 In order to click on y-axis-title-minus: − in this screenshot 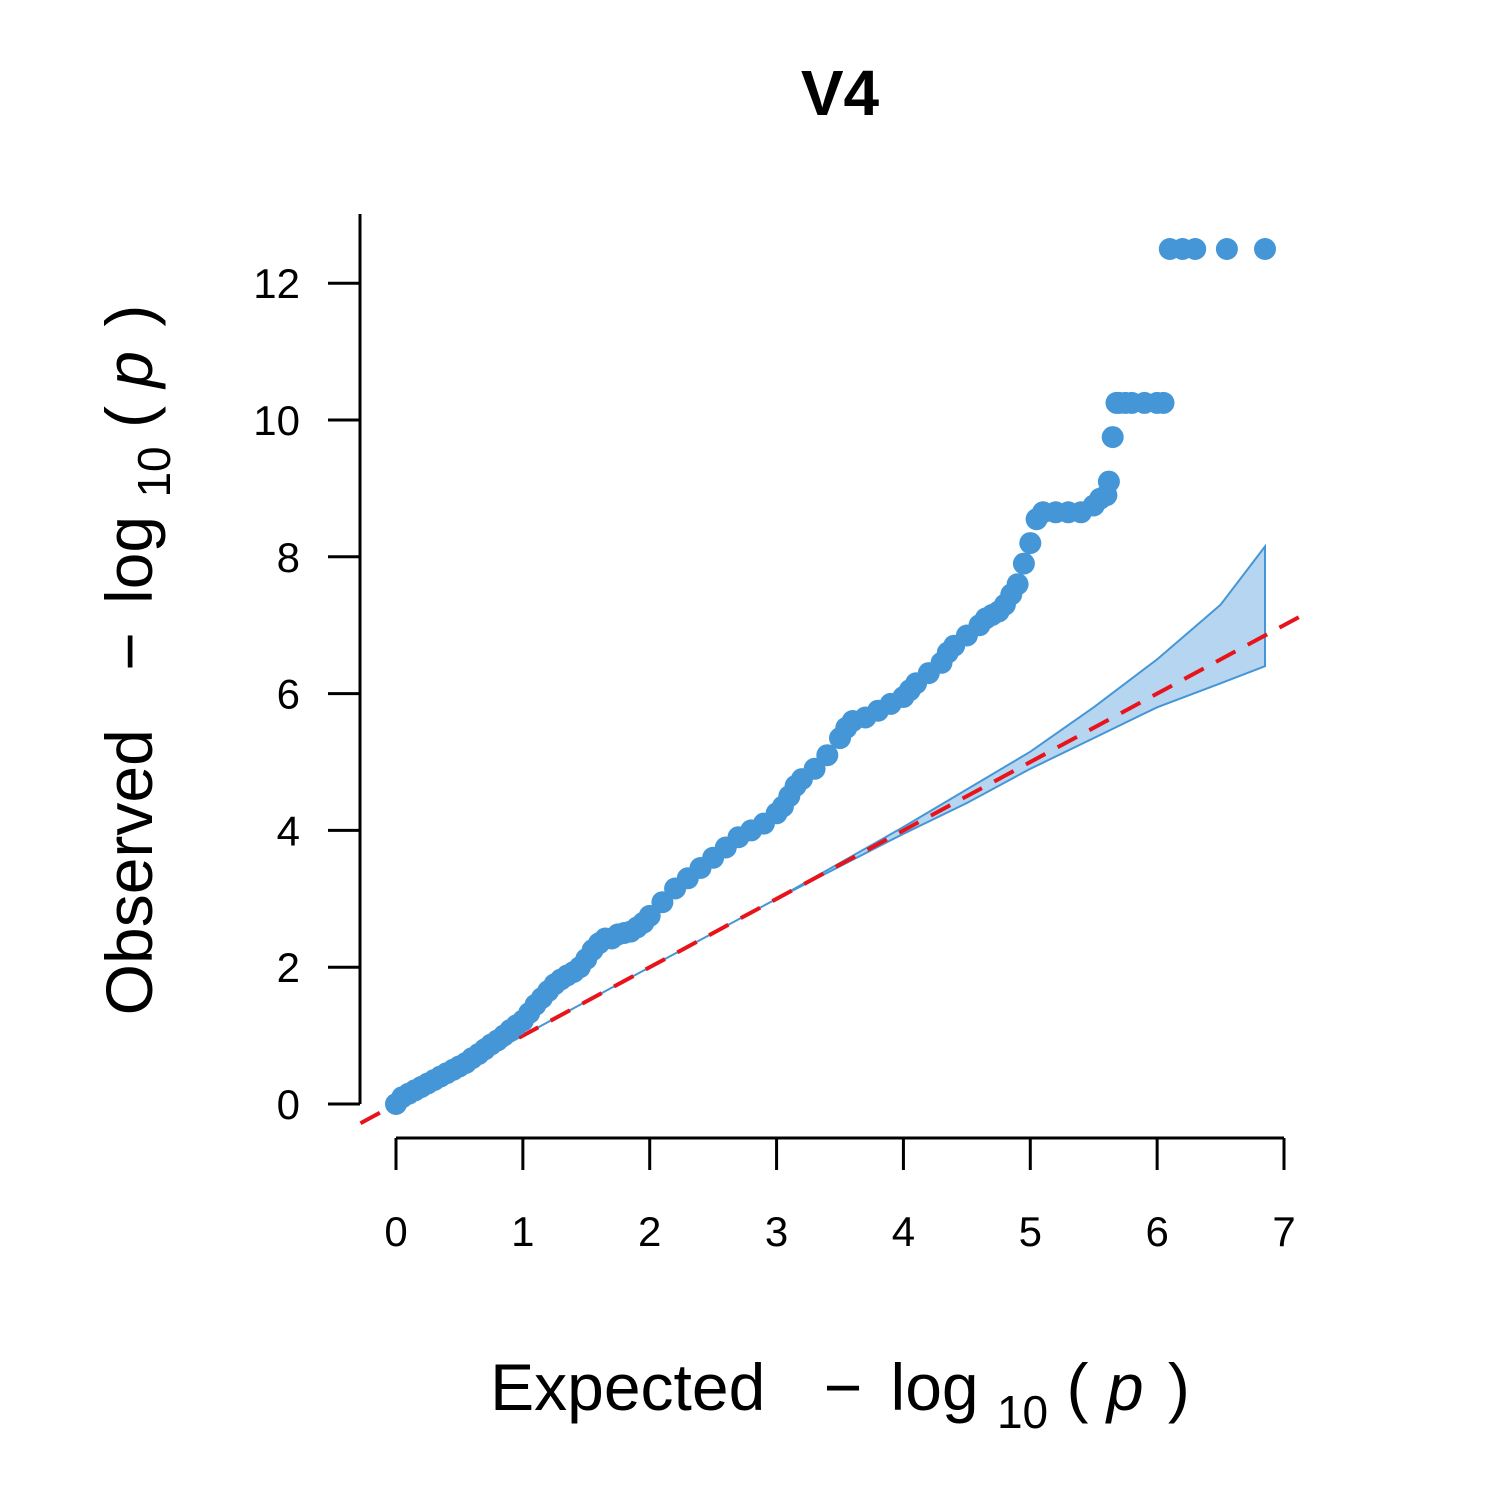, I will do `click(129, 651)`.